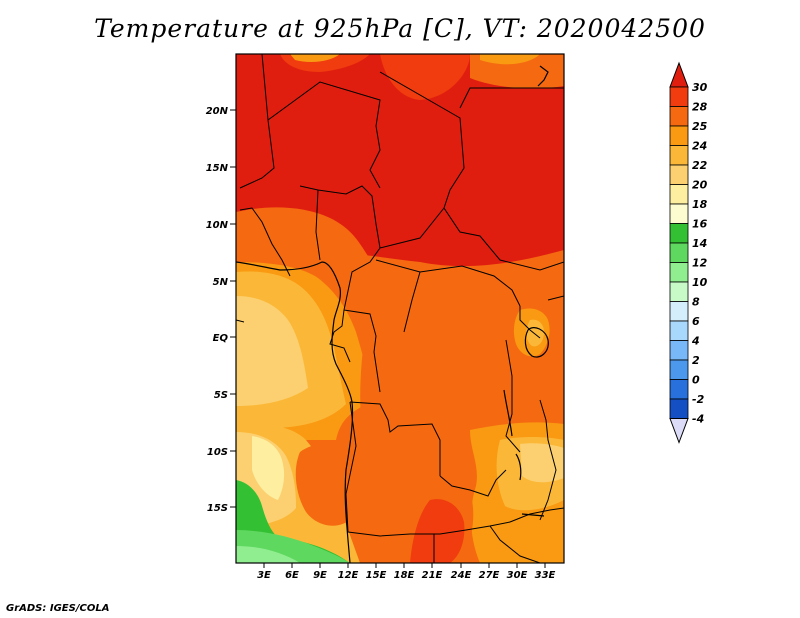 The width and height of the screenshot is (800, 618). Describe the element at coordinates (696, 321) in the screenshot. I see `colorbar-label: 6` at that location.